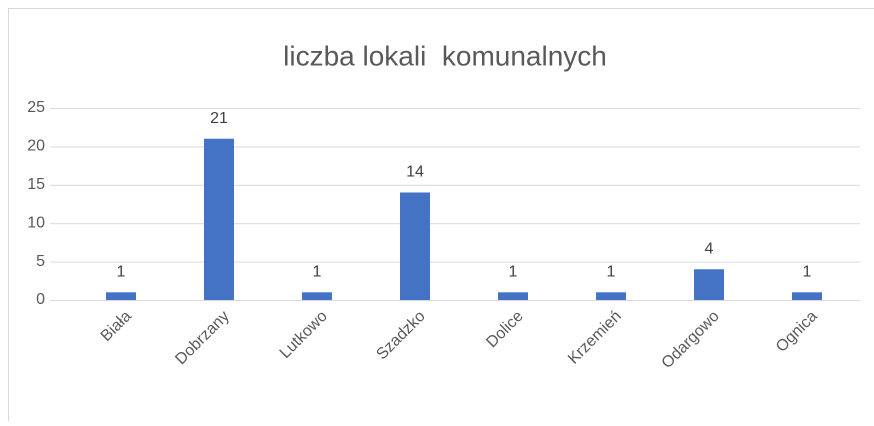 The height and width of the screenshot is (426, 874). Describe the element at coordinates (445, 55) in the screenshot. I see `chart-title: liczba lokali komunalnych` at that location.